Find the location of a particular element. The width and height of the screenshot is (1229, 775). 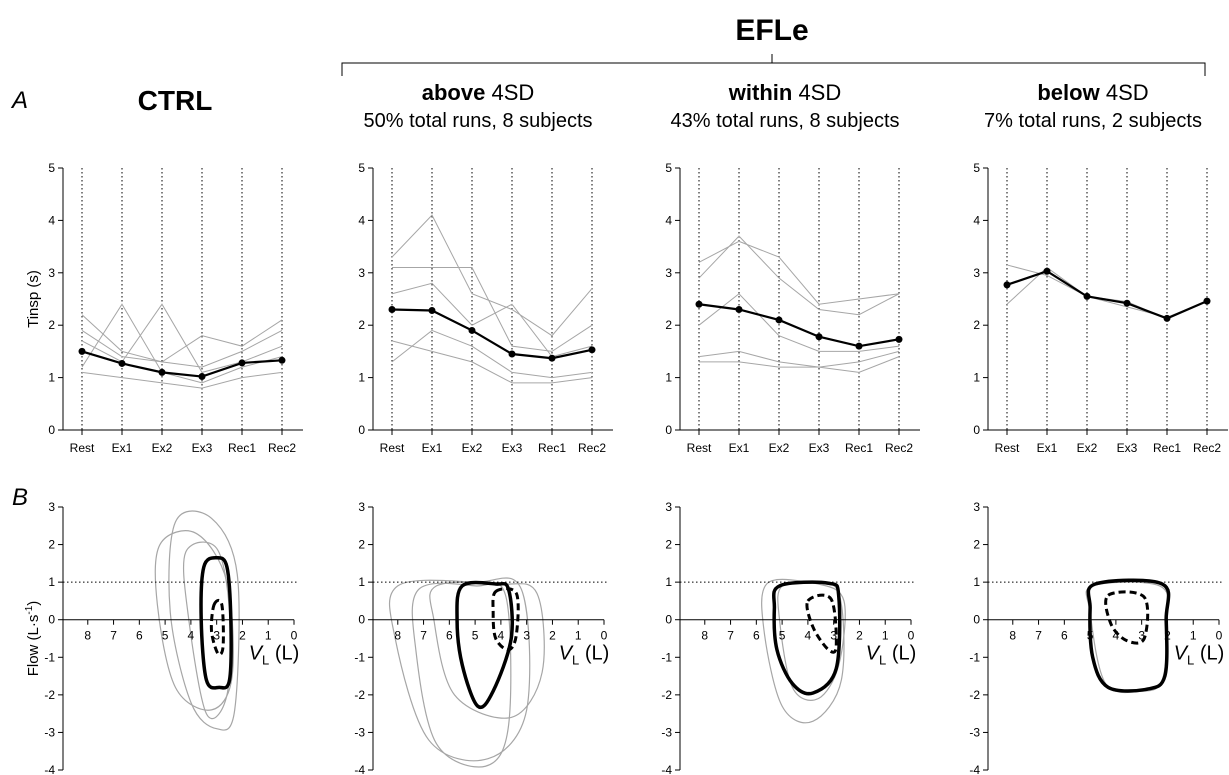

label-text: Flow (L·s is located at coordinates (33, 646).